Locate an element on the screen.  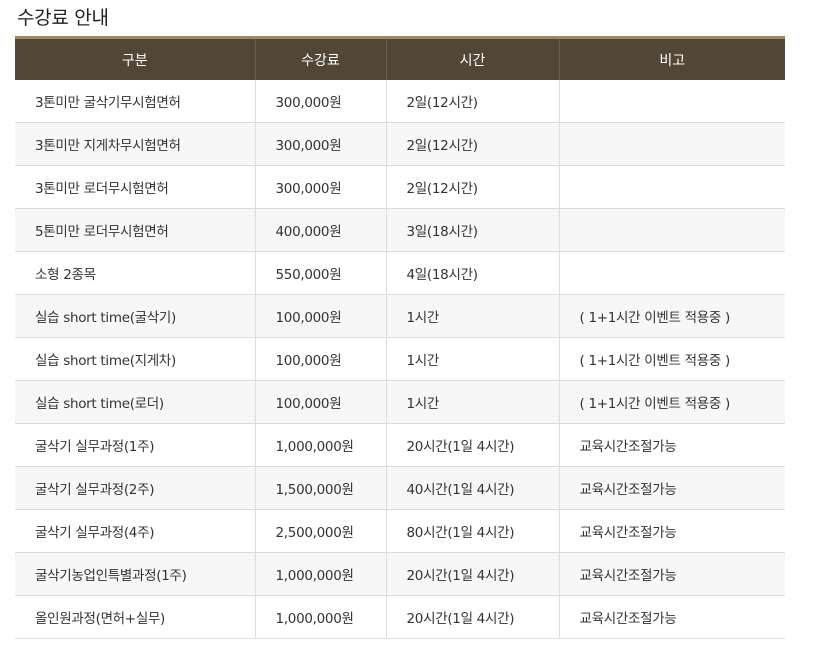
table-header-row: 구분 수강료 시간 비고 is located at coordinates (400, 58).